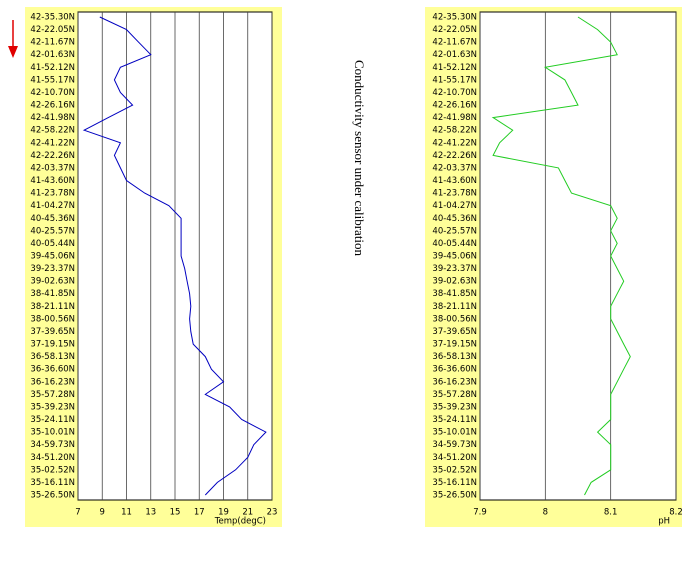 The width and height of the screenshot is (697, 570). I want to click on x-tick-label: 8, so click(545, 513).